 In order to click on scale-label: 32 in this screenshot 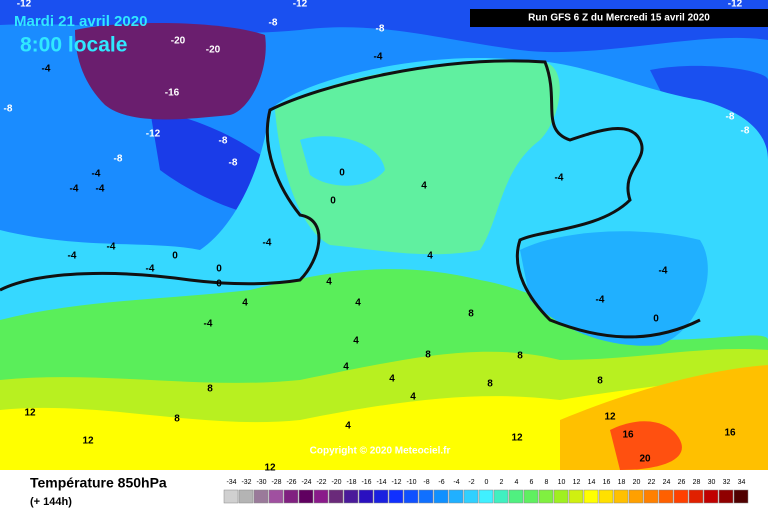, I will do `click(727, 482)`.